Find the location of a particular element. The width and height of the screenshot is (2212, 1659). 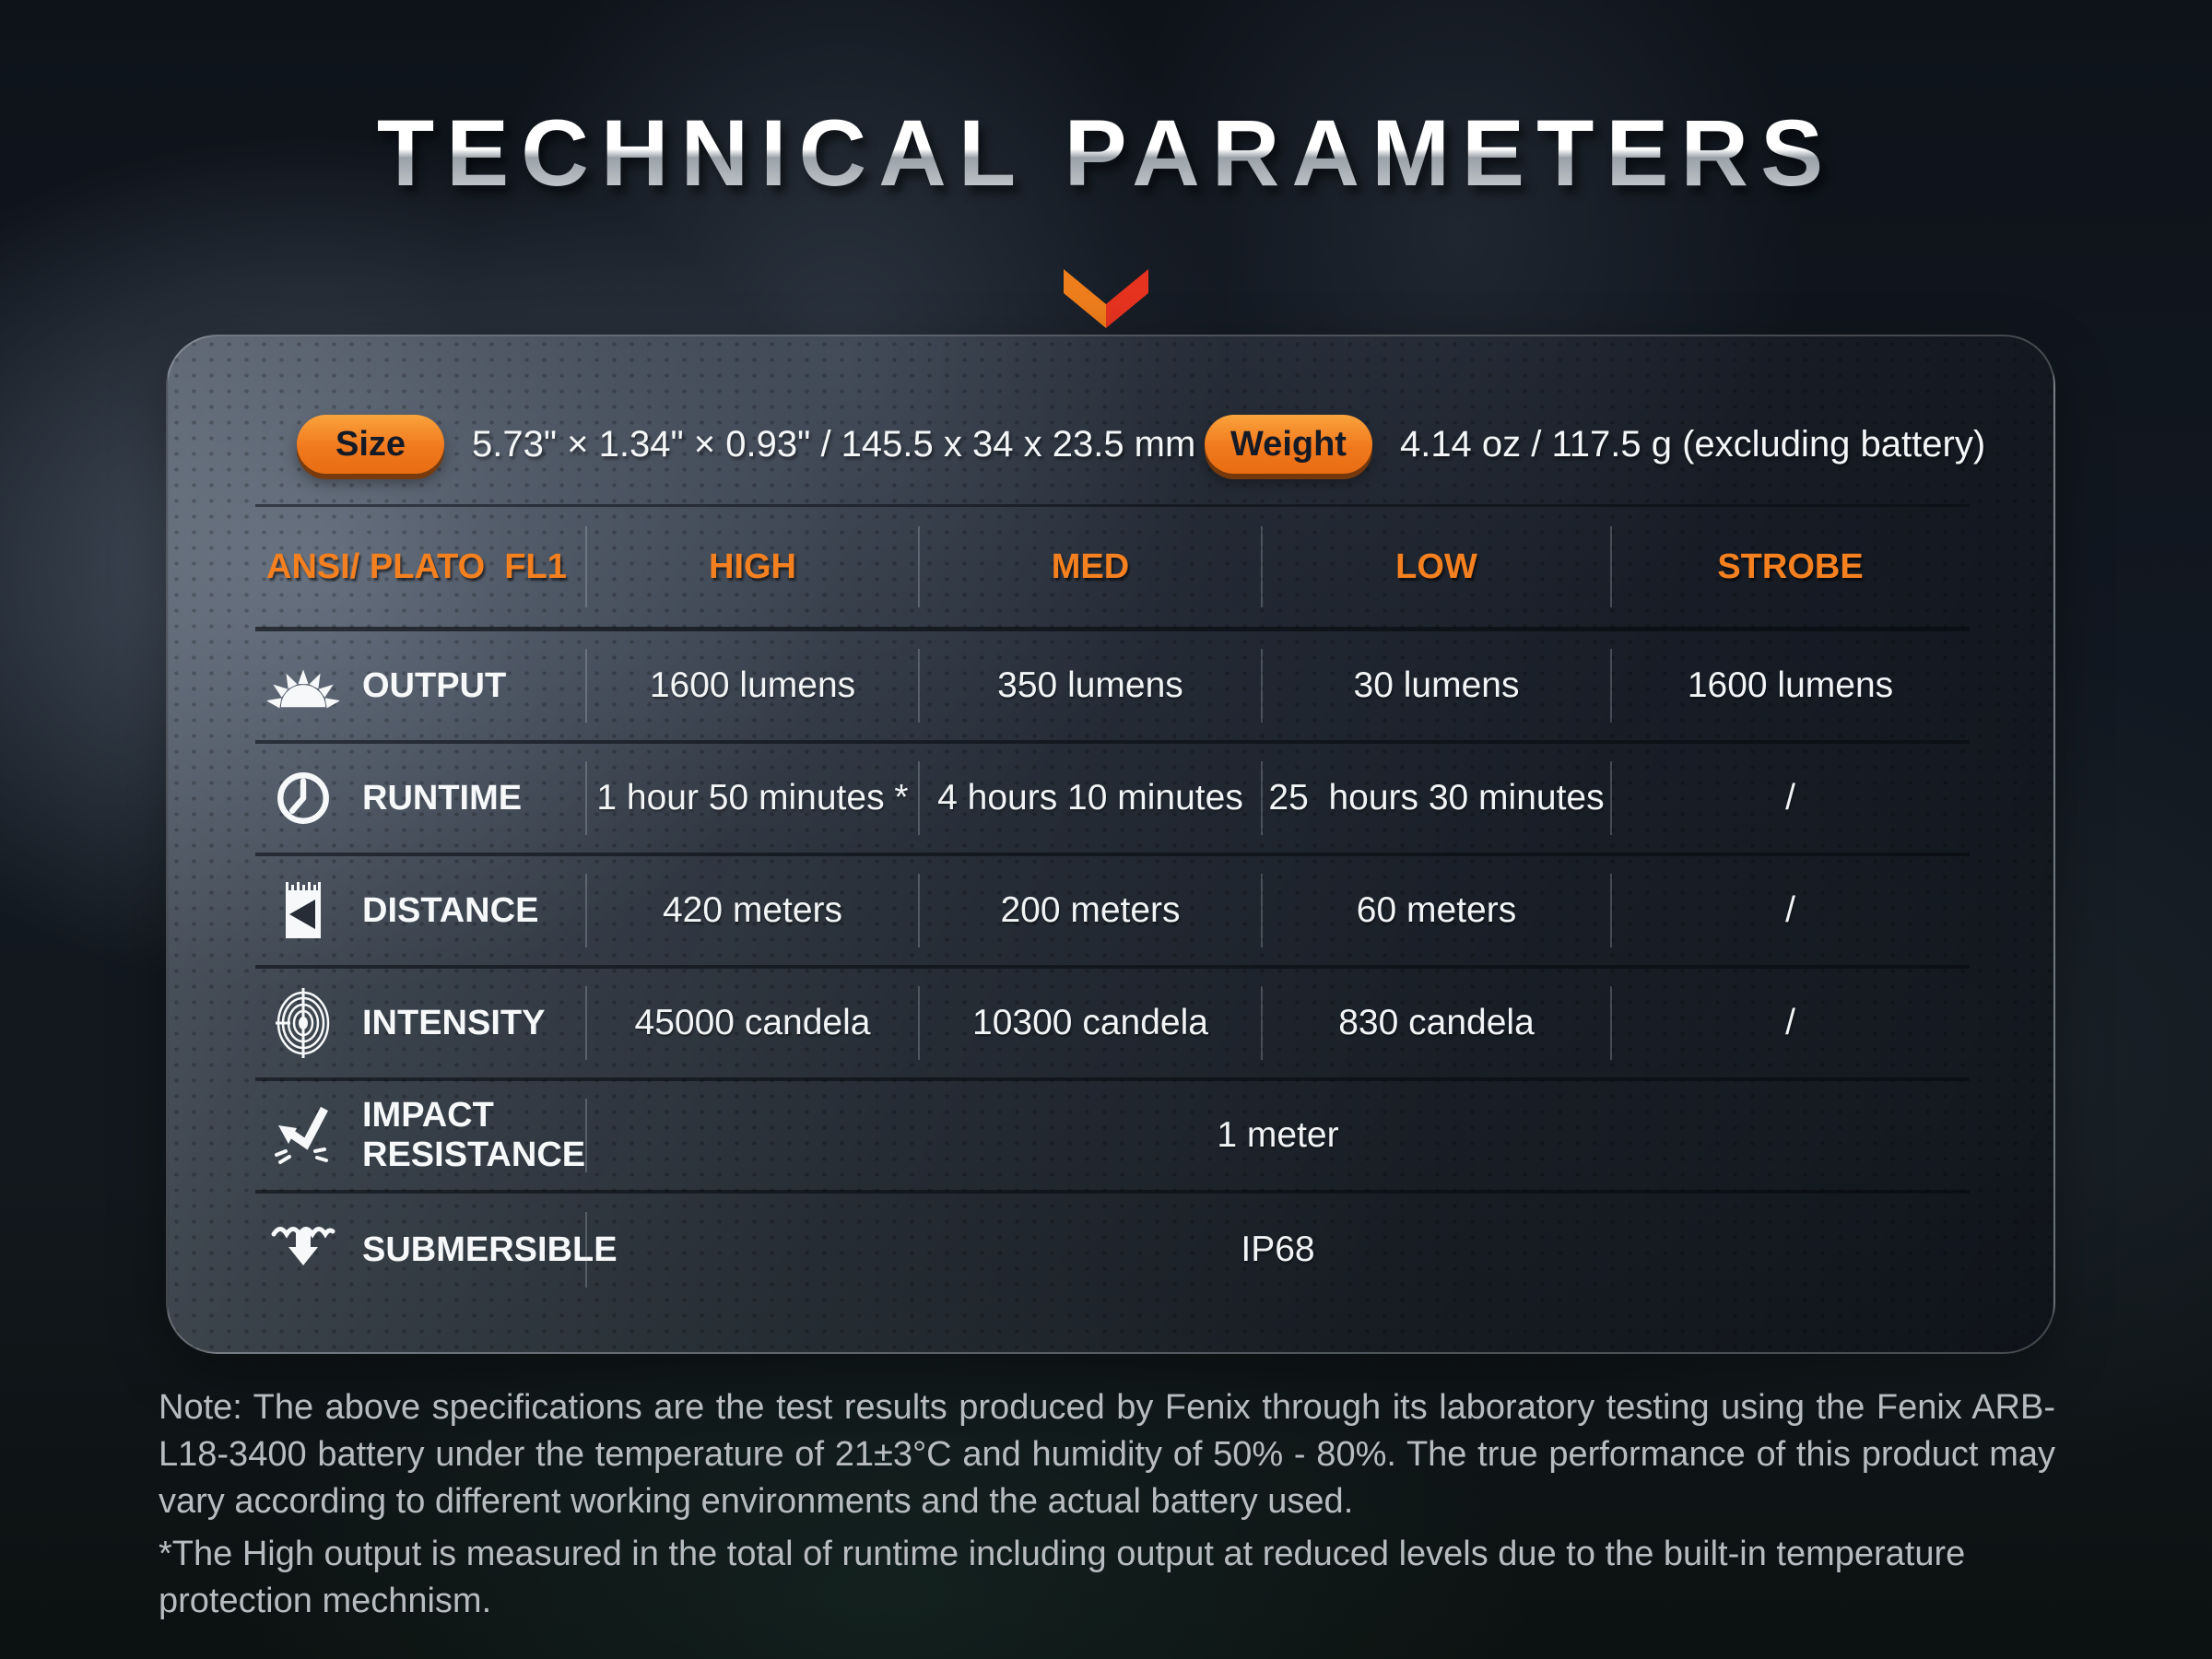

table-header-row: ANSI/ PLATO FL1 HIGH MED LOW STROBE is located at coordinates (1112, 567).